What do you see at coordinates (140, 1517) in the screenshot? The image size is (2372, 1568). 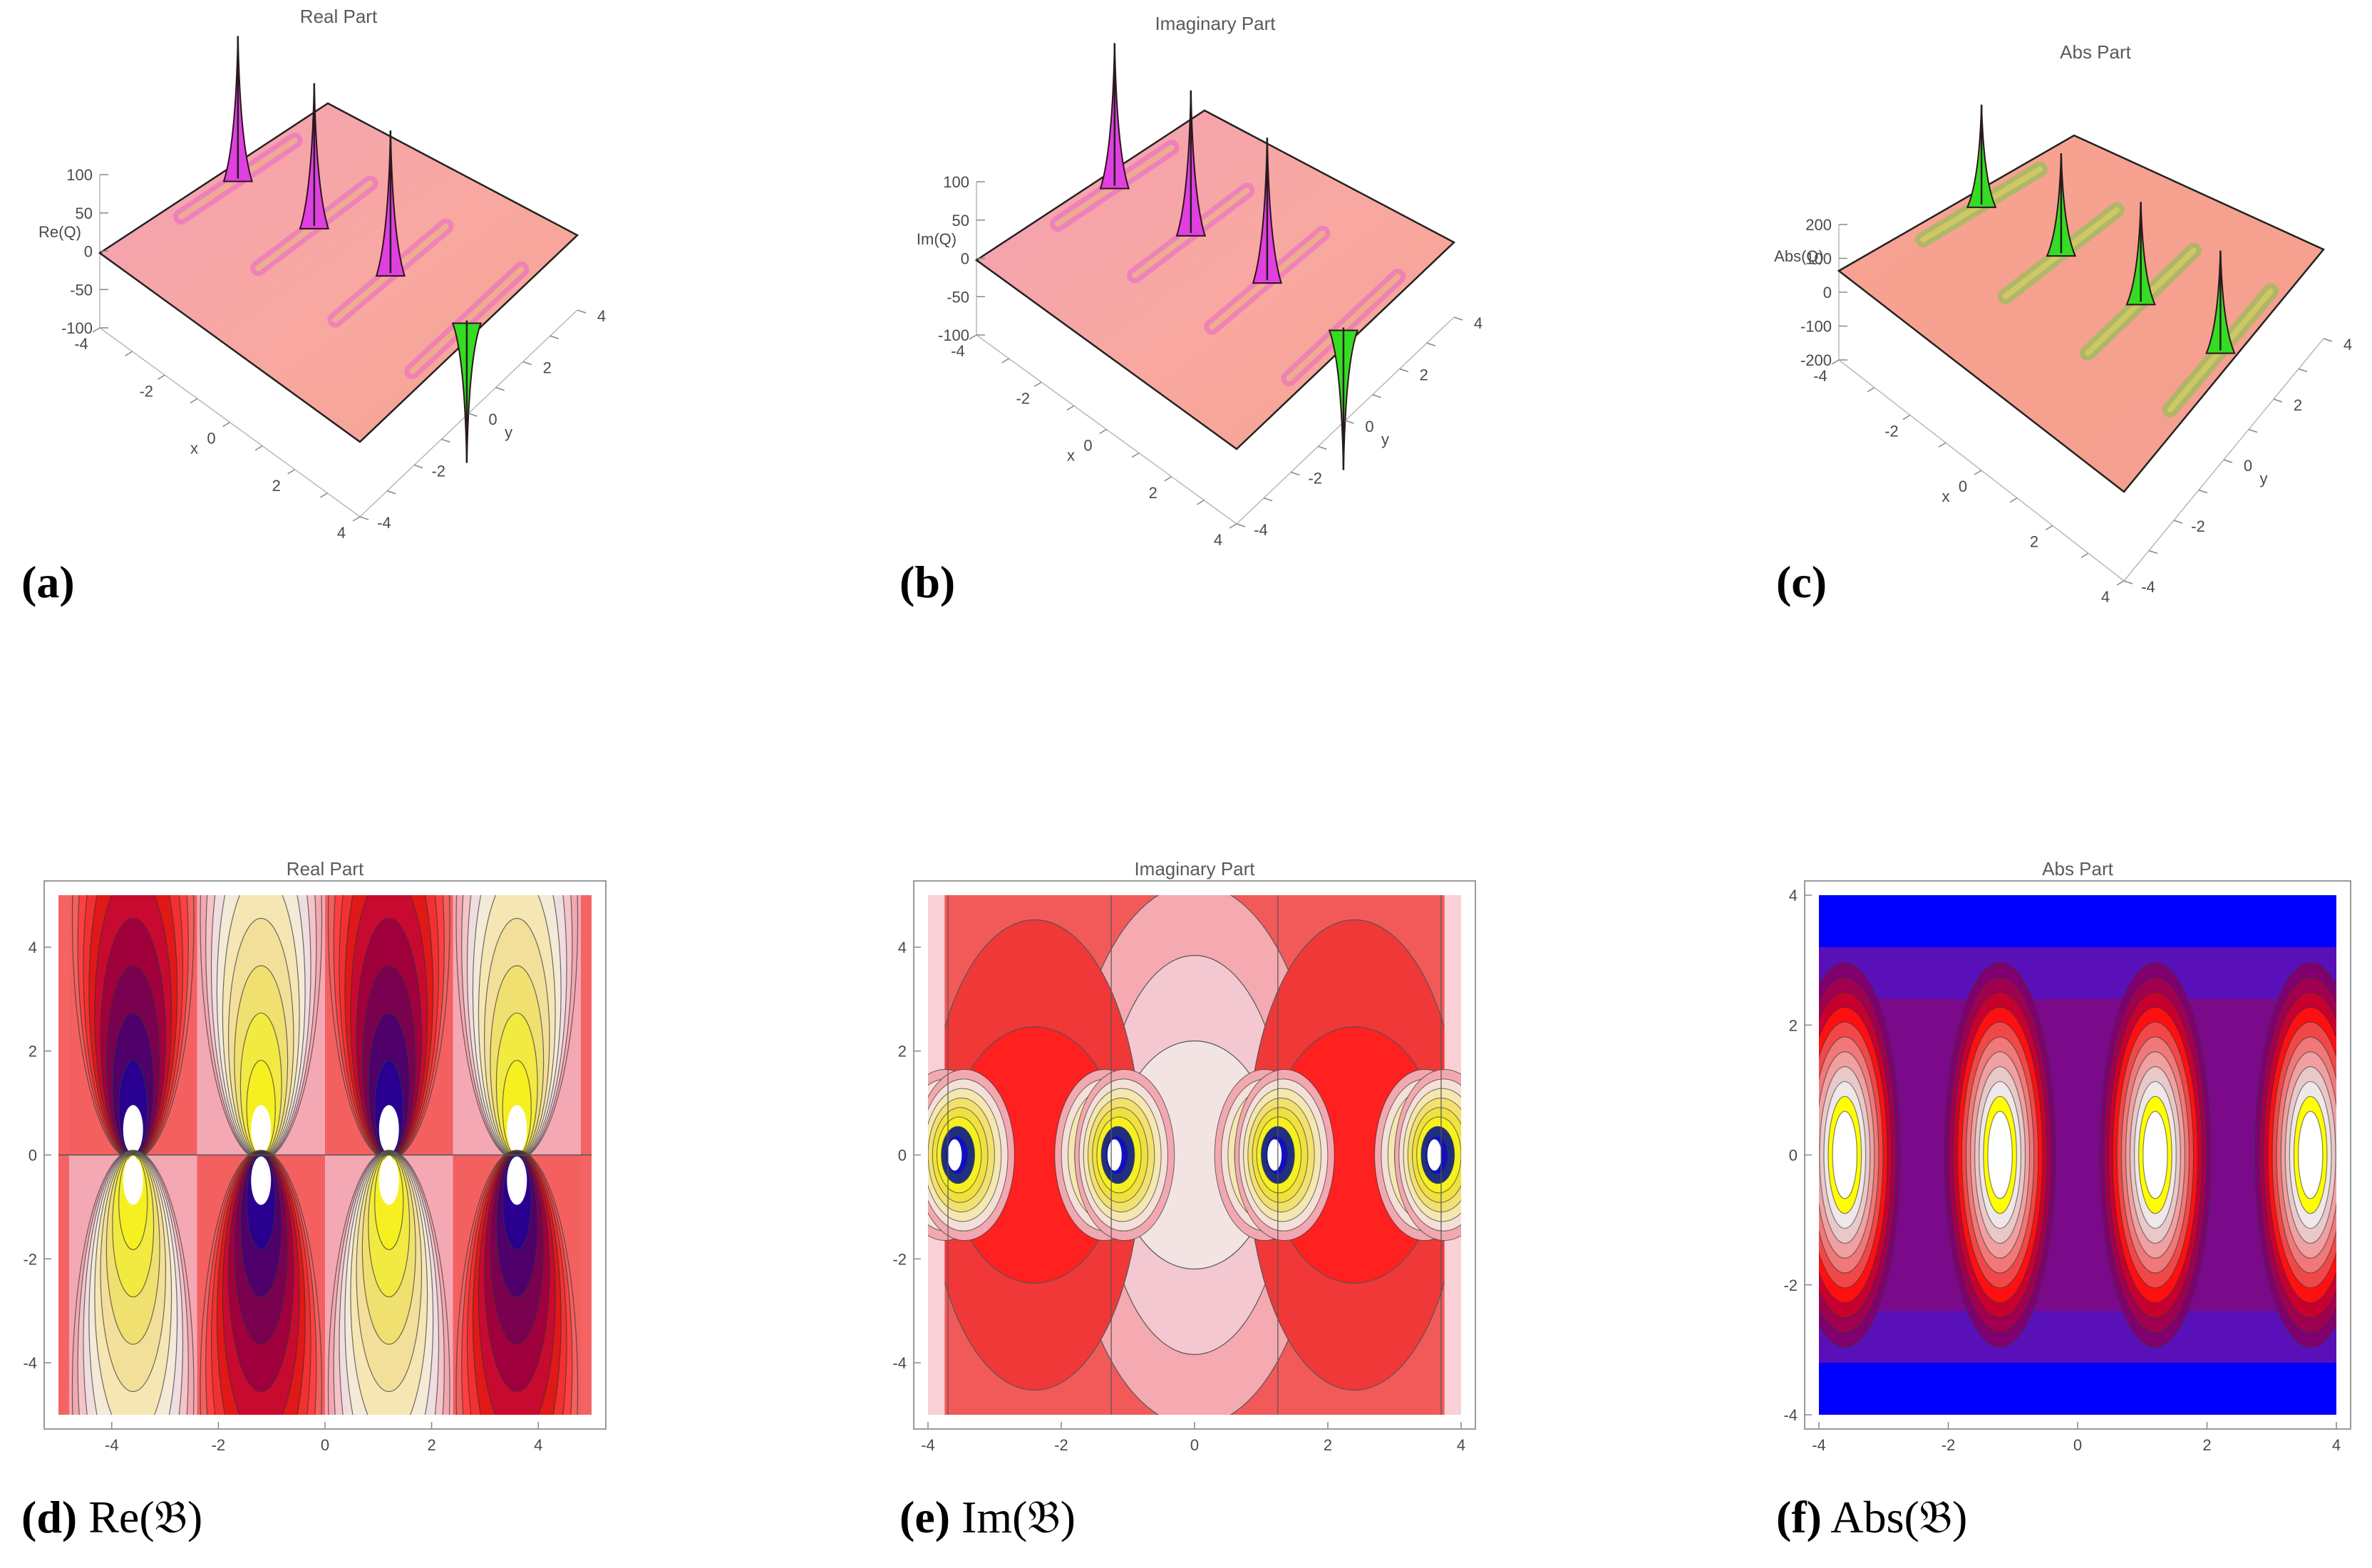 I see `caption-text: Re(𝔅)` at bounding box center [140, 1517].